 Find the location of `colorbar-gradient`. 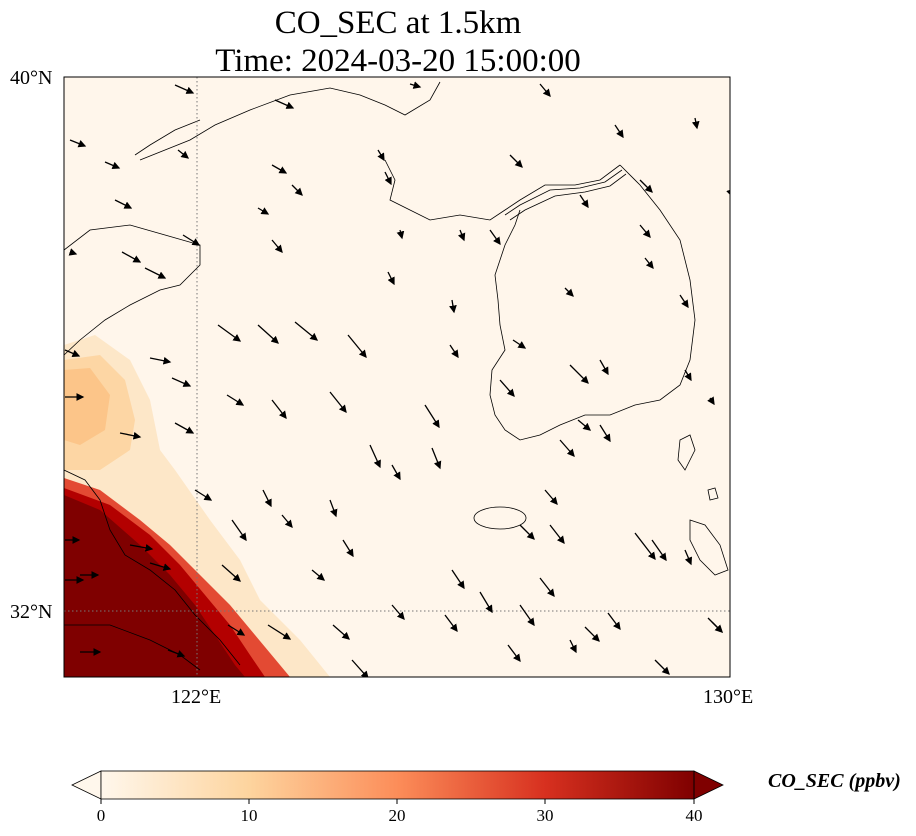

colorbar-gradient is located at coordinates (397, 785).